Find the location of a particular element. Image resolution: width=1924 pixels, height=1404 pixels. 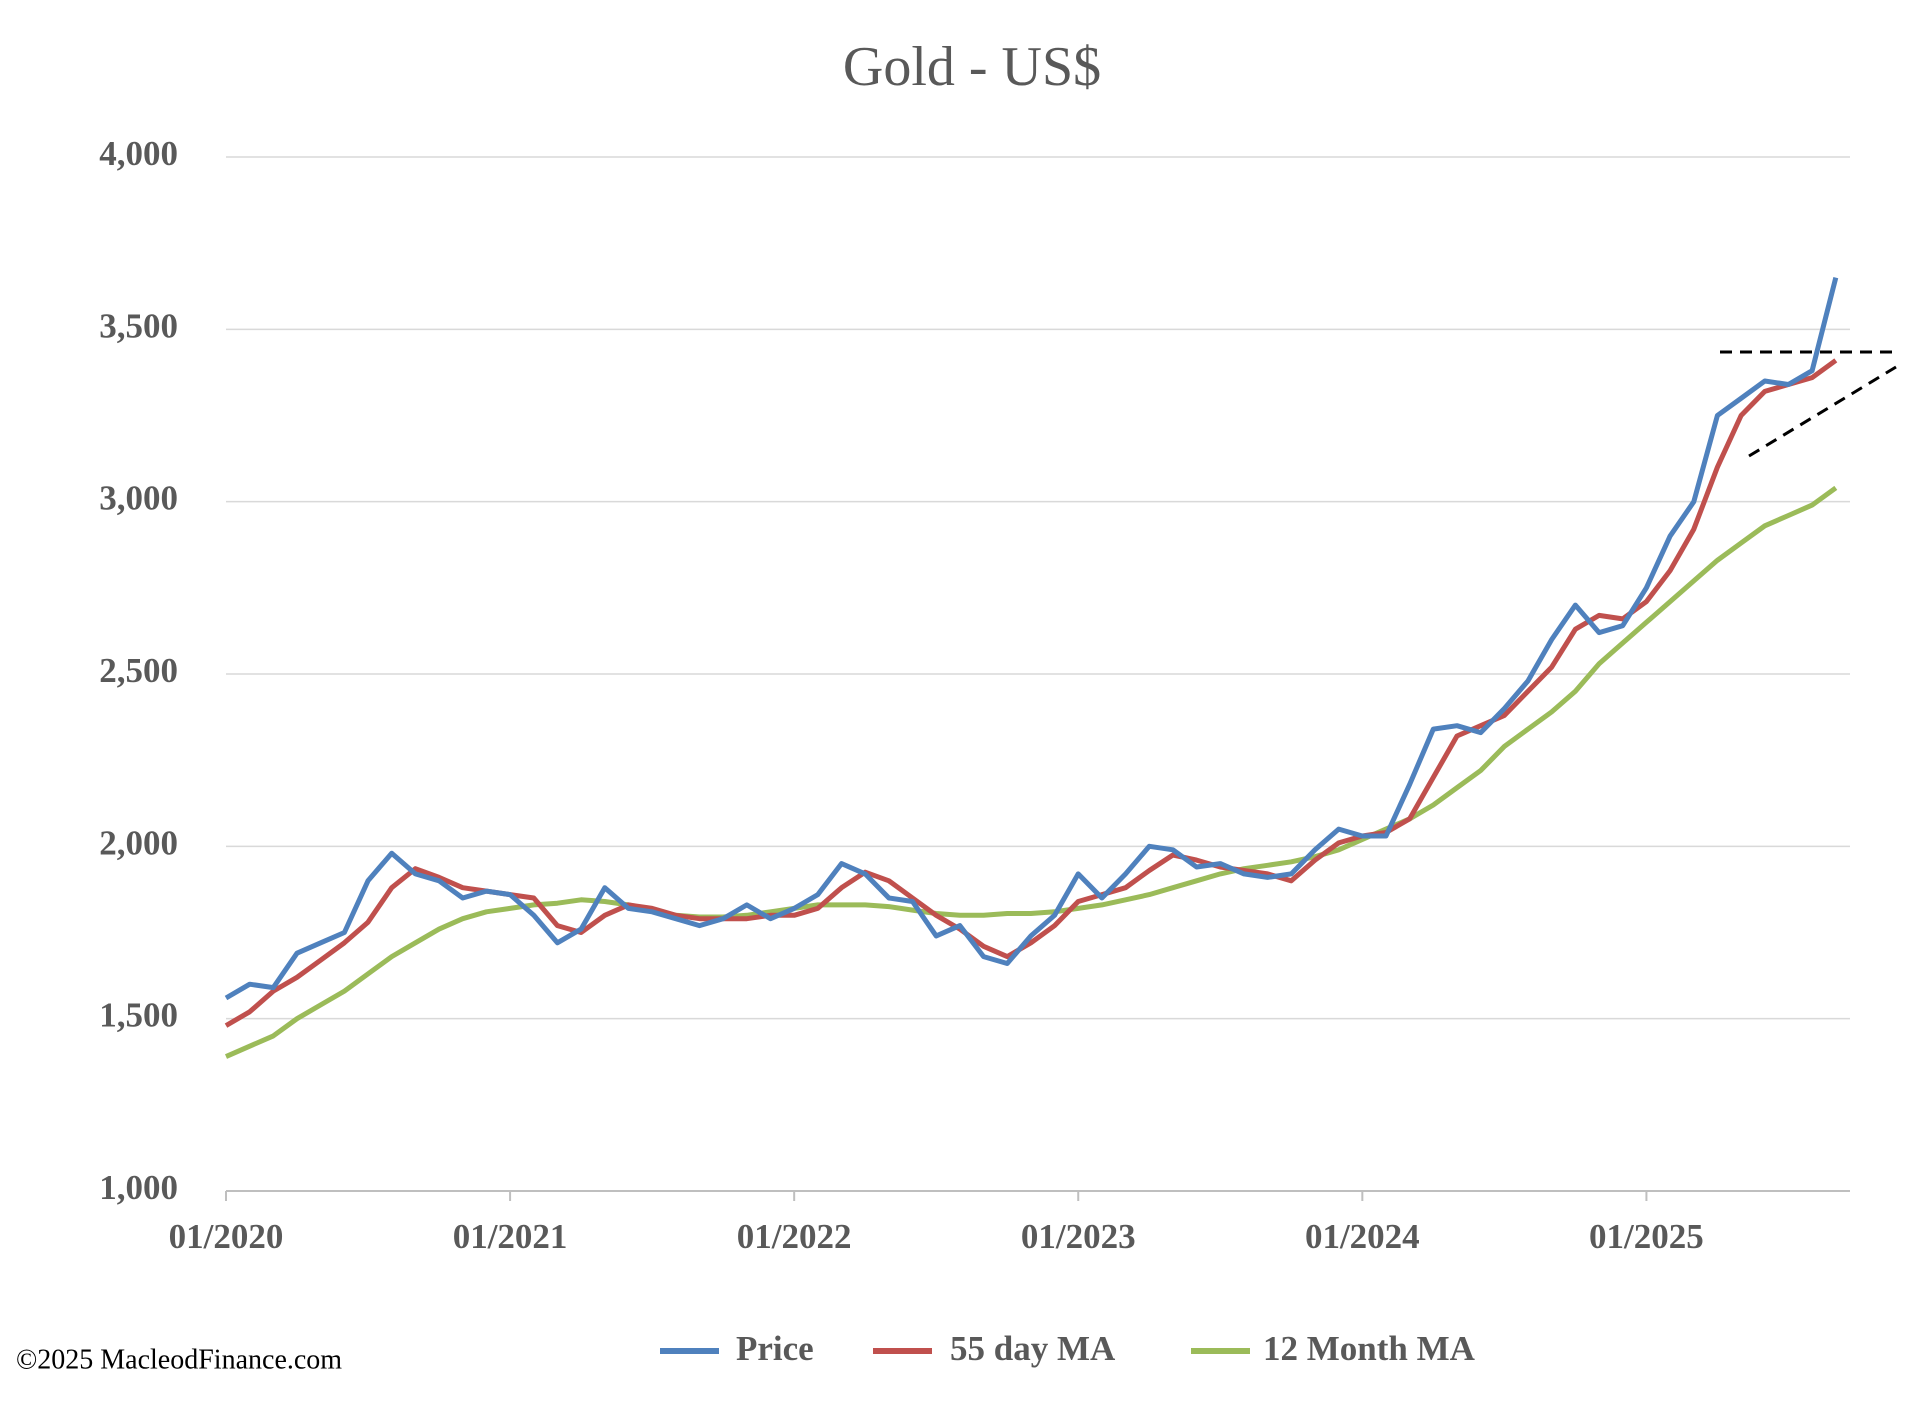

y-tick-label: 1,000 is located at coordinates (138, 1187).